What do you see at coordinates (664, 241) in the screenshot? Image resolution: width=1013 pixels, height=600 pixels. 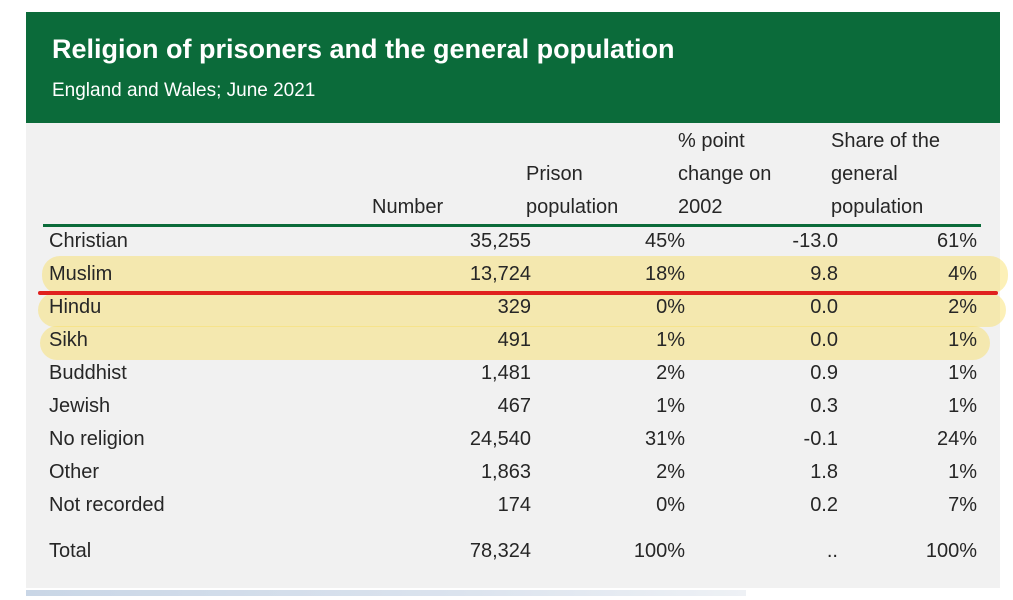 I see `prison-population-cell: 45%` at bounding box center [664, 241].